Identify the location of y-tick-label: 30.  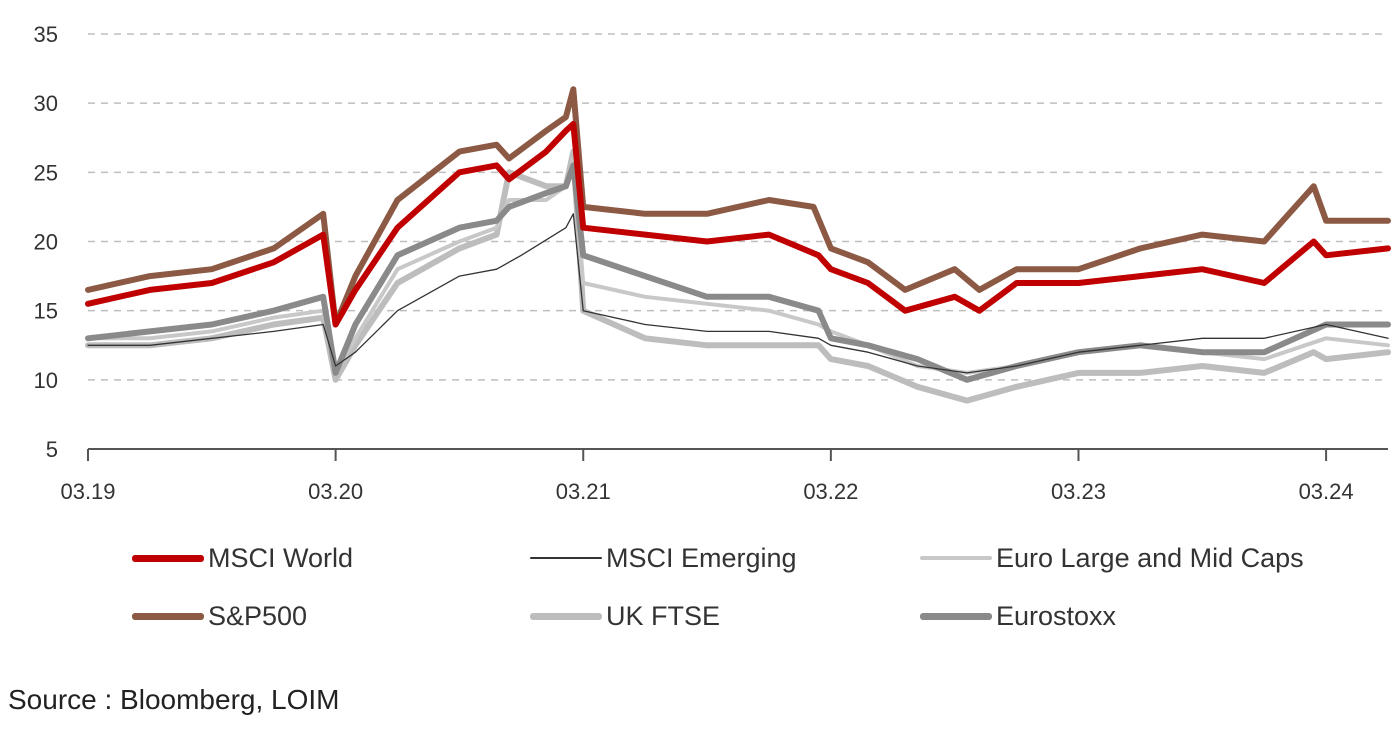
(46, 103).